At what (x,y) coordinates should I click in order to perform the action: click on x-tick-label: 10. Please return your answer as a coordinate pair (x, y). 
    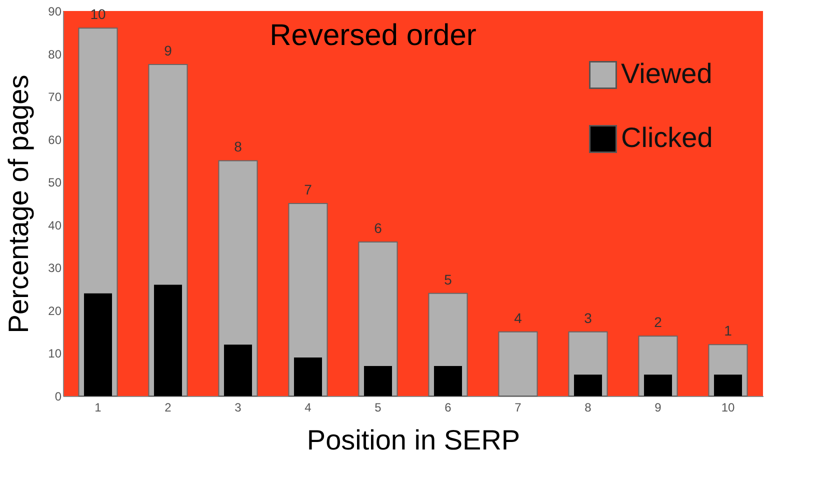
    Looking at the image, I should click on (728, 407).